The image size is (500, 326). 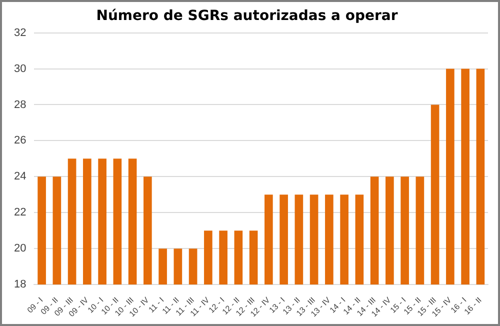 What do you see at coordinates (20, 140) in the screenshot?
I see `y-tick-label: 26` at bounding box center [20, 140].